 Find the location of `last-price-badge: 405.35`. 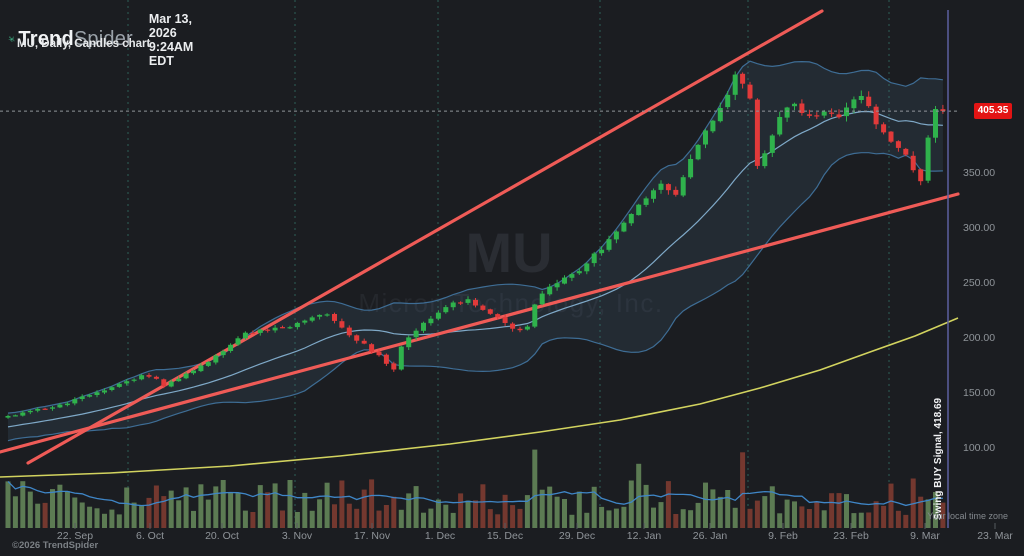

last-price-badge: 405.35 is located at coordinates (993, 111).